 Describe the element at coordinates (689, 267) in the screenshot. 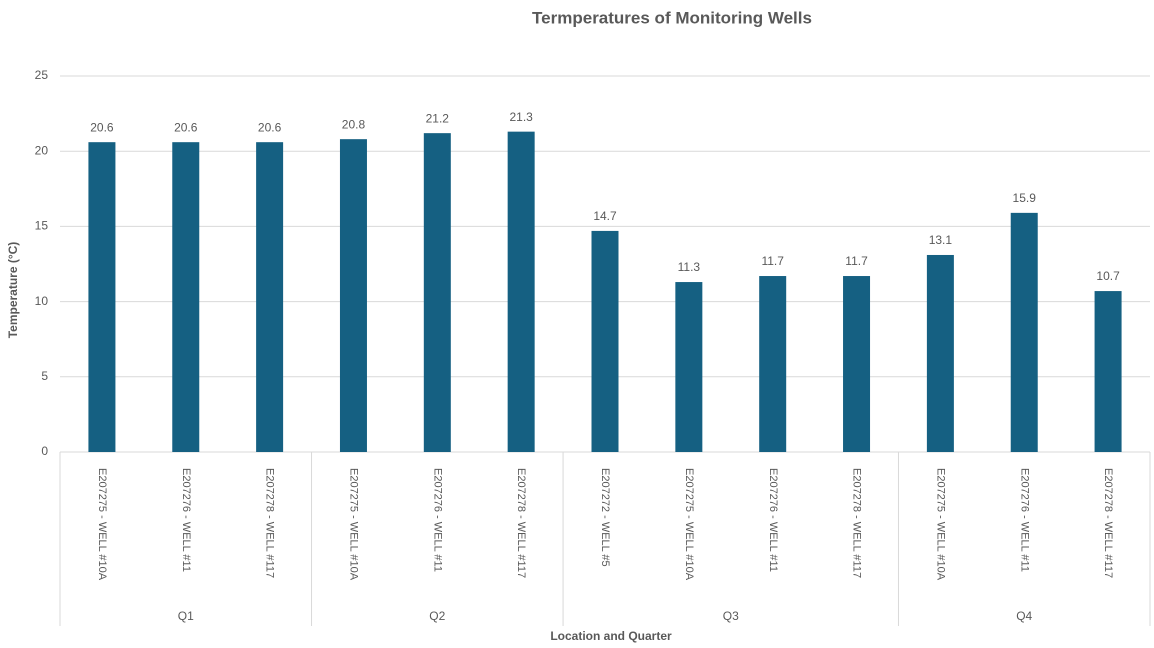

I see `data-label: 11.3` at that location.